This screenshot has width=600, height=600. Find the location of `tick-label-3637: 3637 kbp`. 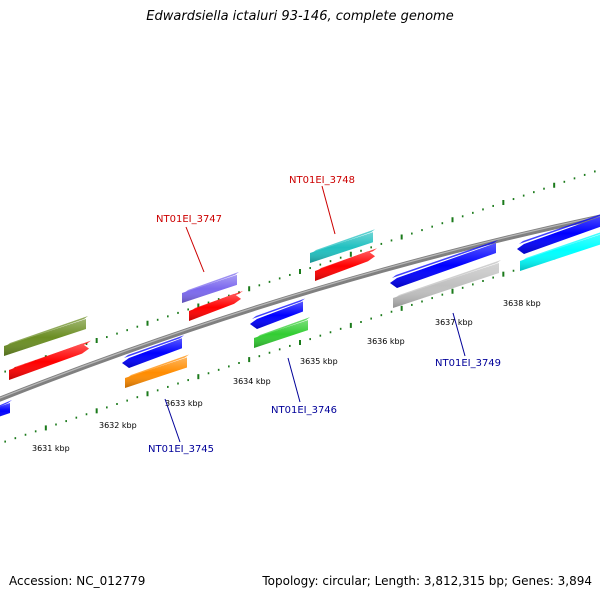

tick-label-3637: 3637 kbp is located at coordinates (454, 322).